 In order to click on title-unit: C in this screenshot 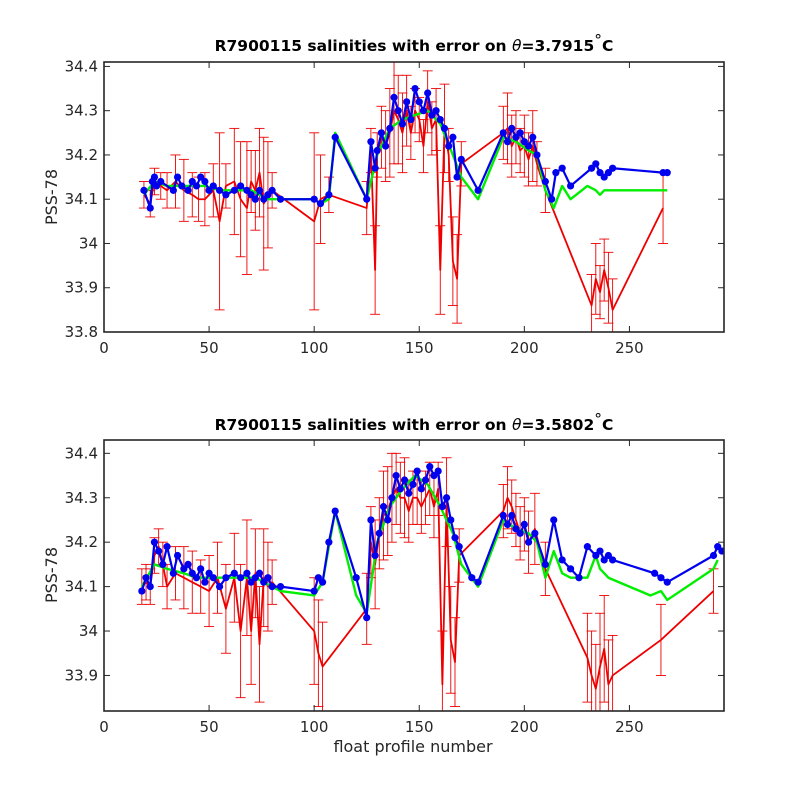, I will do `click(607, 46)`.